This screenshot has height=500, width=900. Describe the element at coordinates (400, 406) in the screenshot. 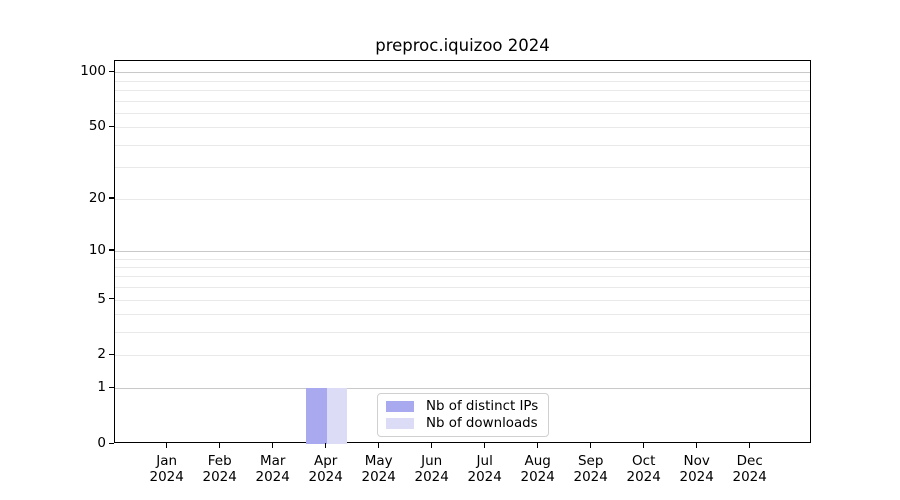

I see `legend-swatch-distinct-ips` at that location.